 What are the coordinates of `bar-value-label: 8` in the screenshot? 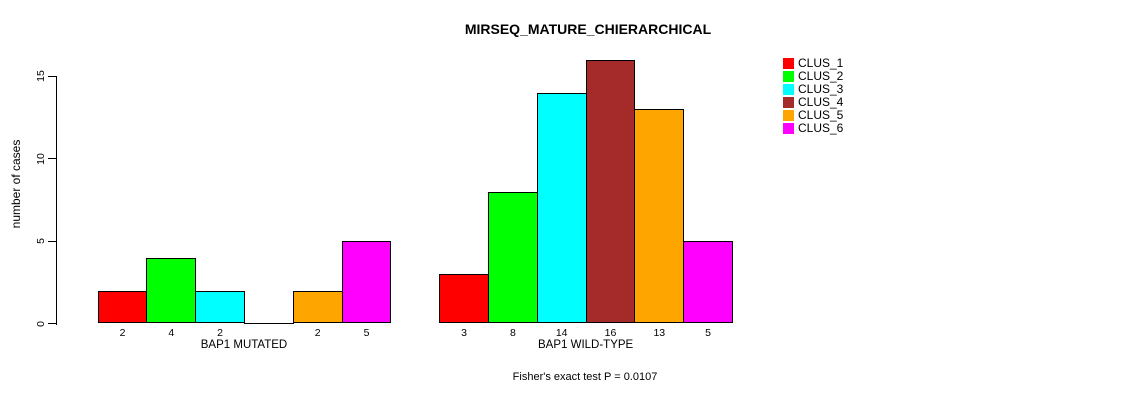 It's located at (512, 333).